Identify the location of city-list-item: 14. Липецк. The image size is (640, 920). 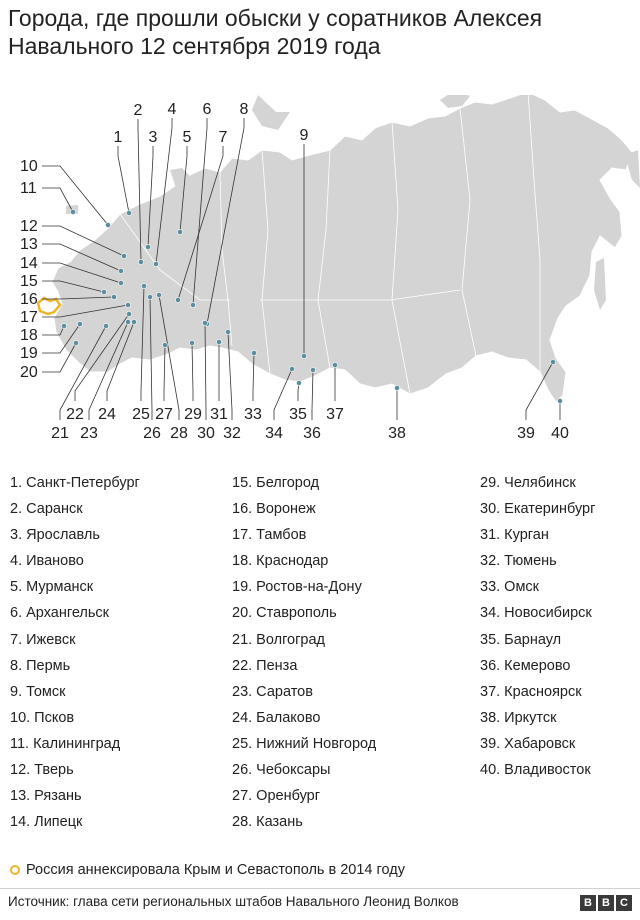
(46, 822).